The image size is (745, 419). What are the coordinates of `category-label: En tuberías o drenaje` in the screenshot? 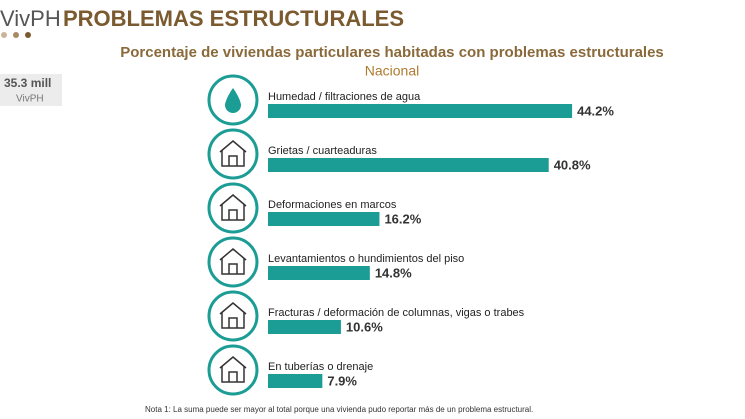 It's located at (320, 367).